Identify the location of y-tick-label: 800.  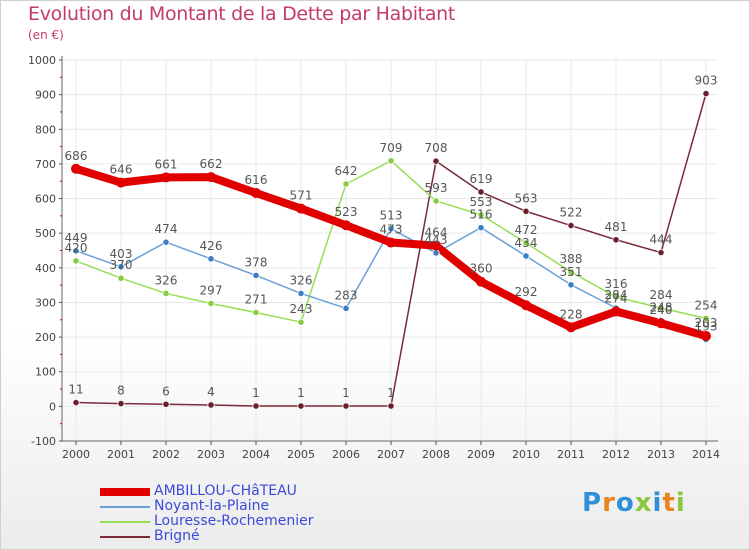
(45, 129).